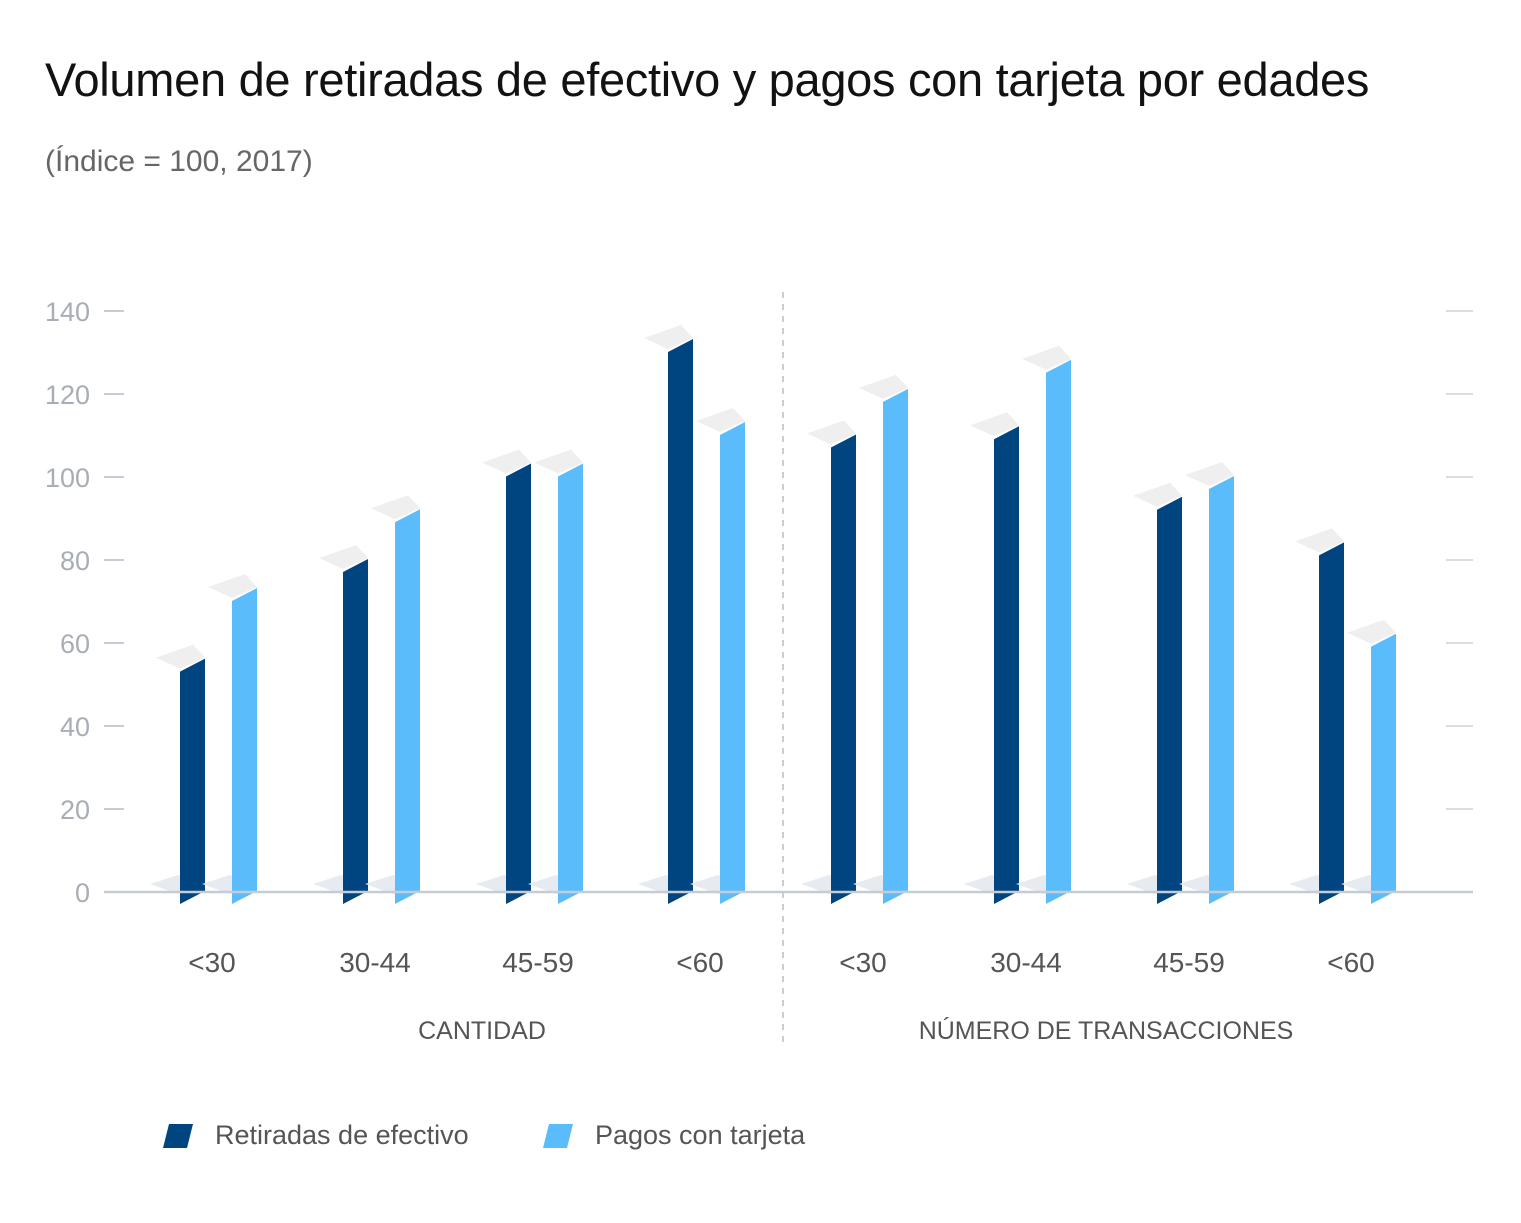  Describe the element at coordinates (482, 1031) in the screenshot. I see `x-group-label: CANTIDAD` at that location.